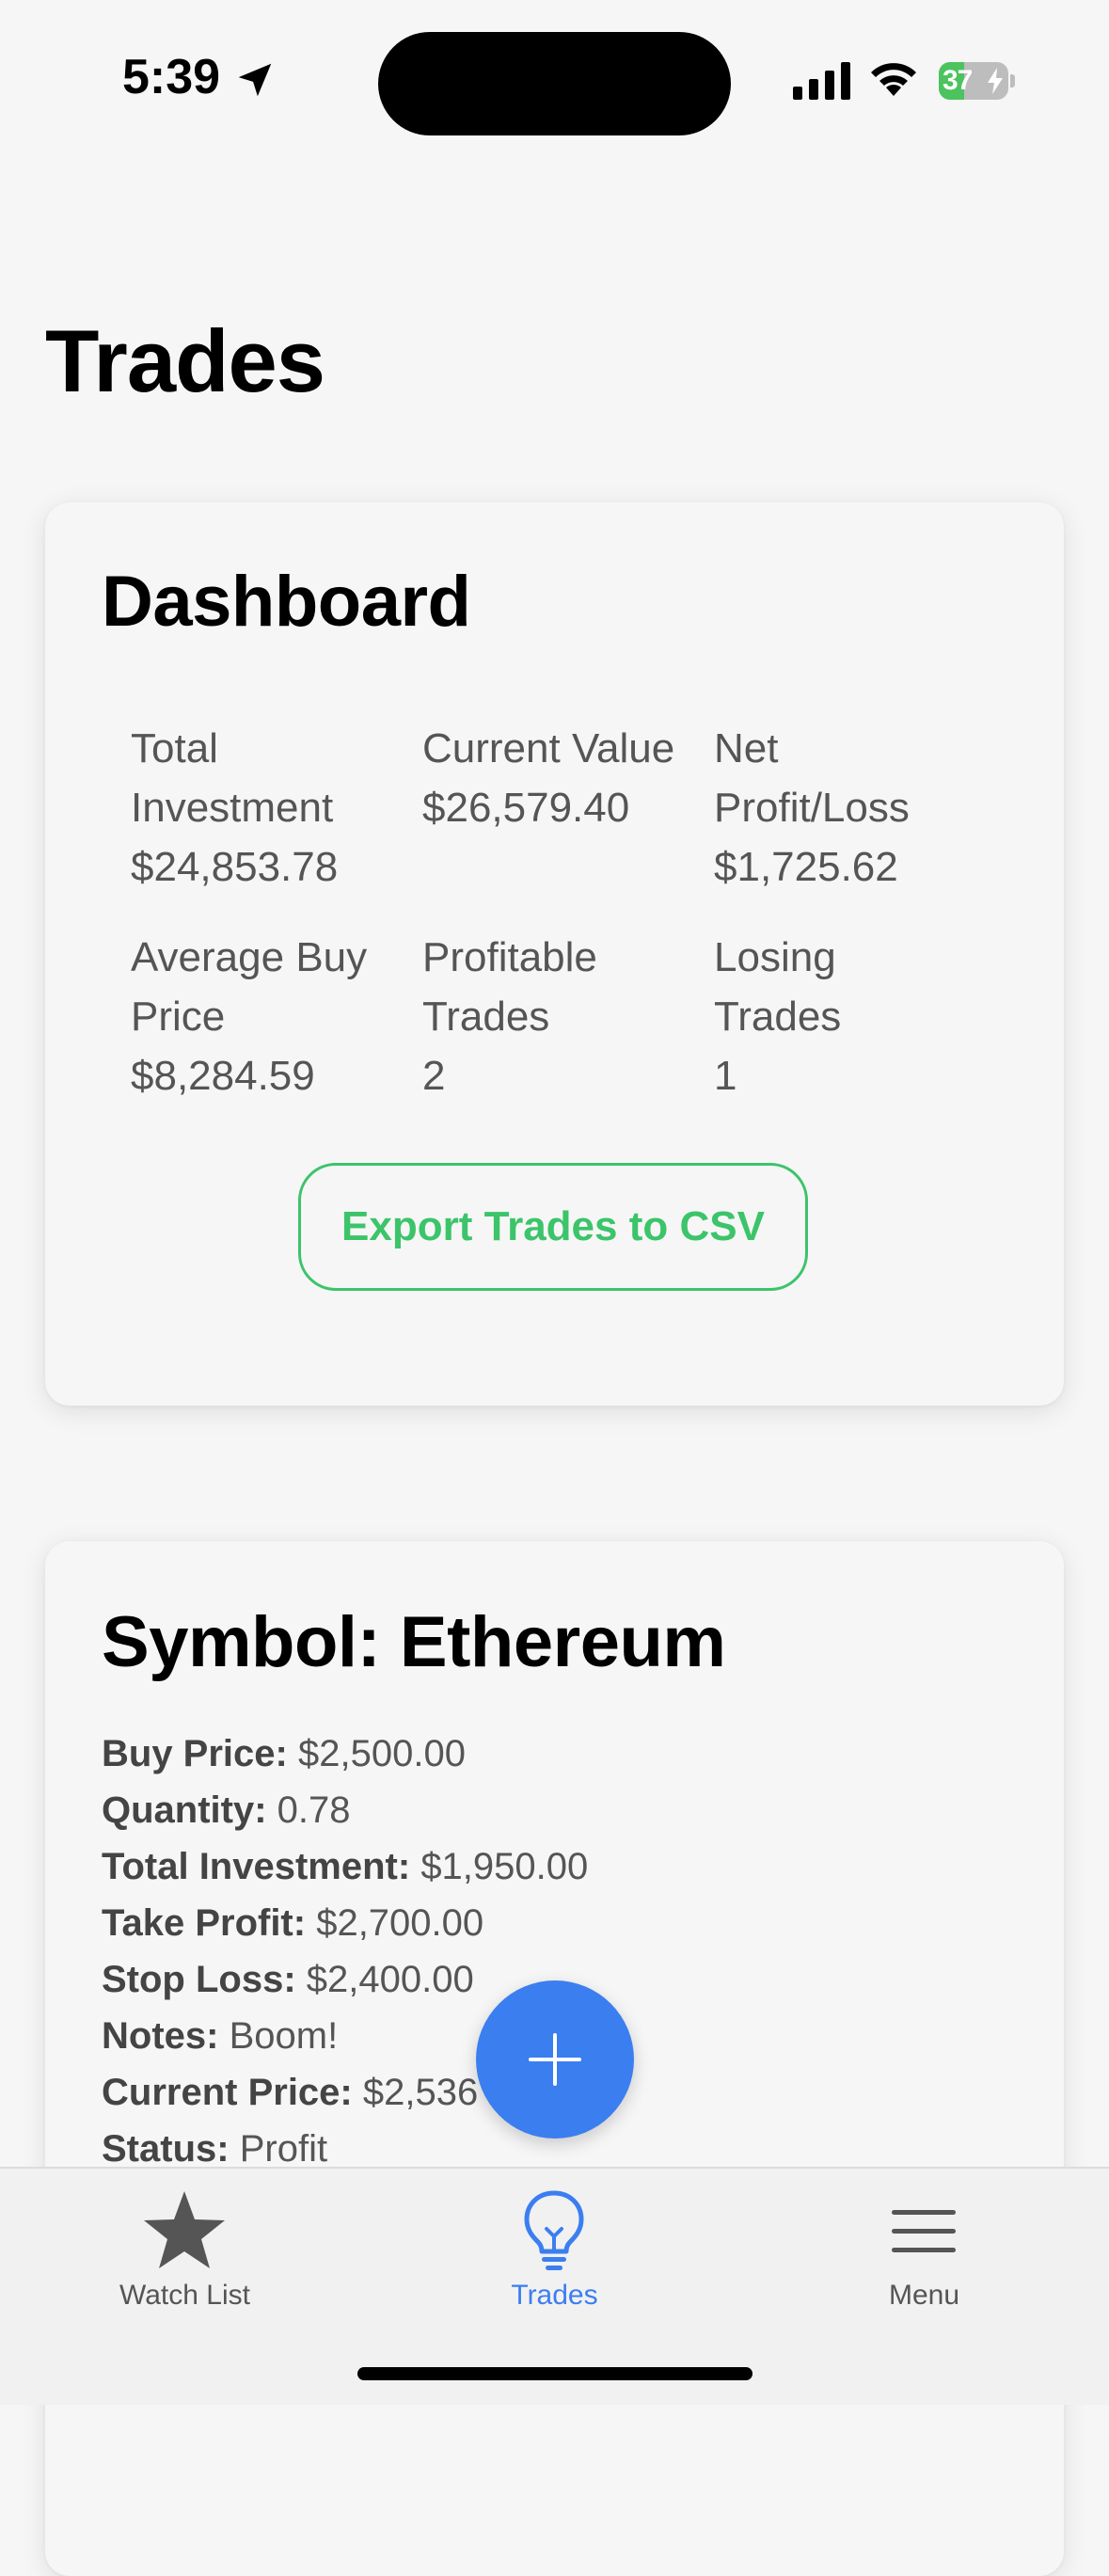 This screenshot has width=1109, height=2576. What do you see at coordinates (227, 2092) in the screenshot?
I see `field-key: Current Price:` at bounding box center [227, 2092].